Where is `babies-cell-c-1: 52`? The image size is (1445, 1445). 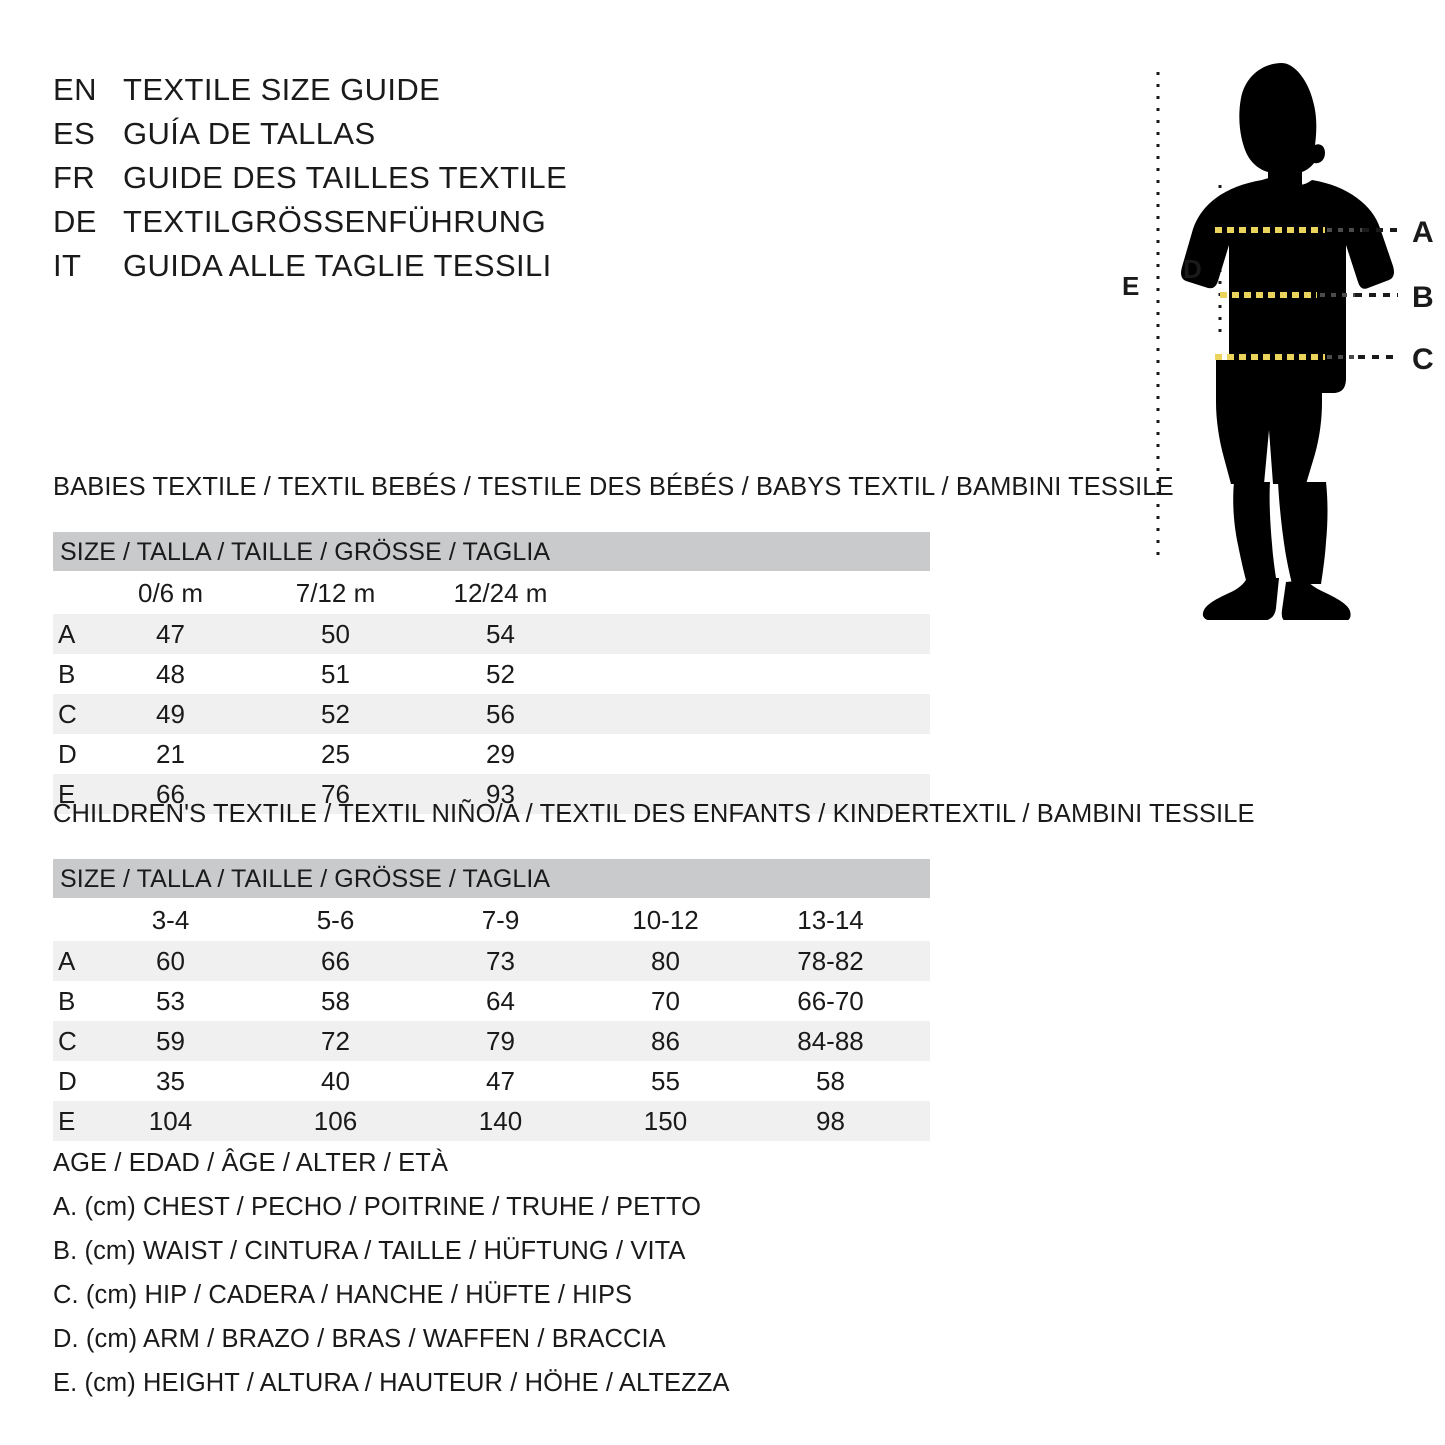
babies-cell-c-1: 52 is located at coordinates (335, 713).